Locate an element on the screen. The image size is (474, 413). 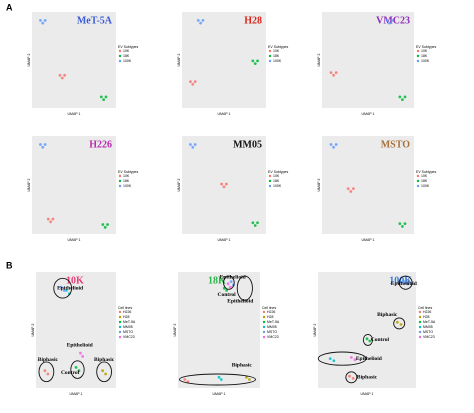
chart-title: H28 is located at coordinates (253, 20).